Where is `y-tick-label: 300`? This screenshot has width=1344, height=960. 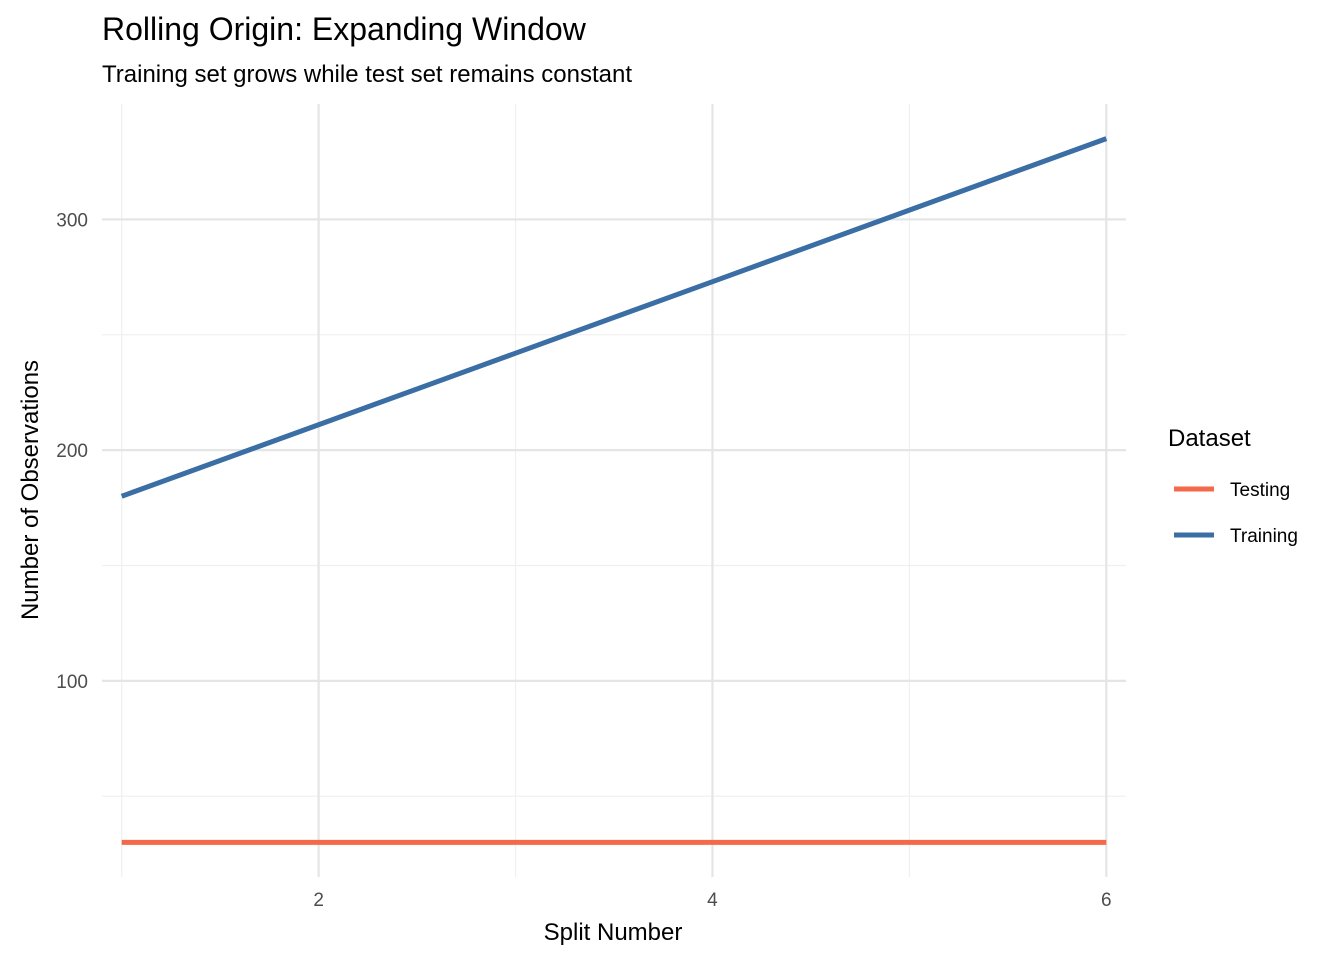
y-tick-label: 300 is located at coordinates (72, 220).